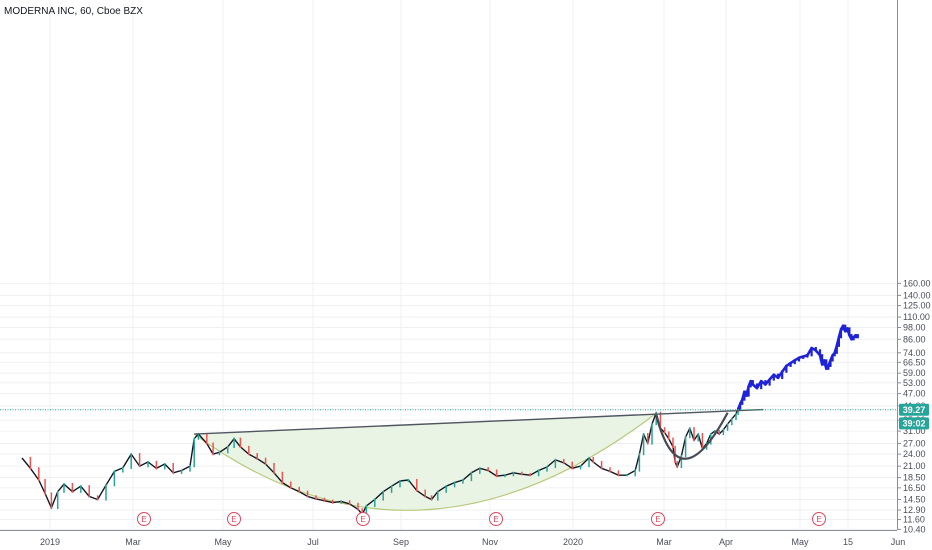 The width and height of the screenshot is (932, 550). What do you see at coordinates (914, 383) in the screenshot?
I see `y-tick-label: 53.00` at bounding box center [914, 383].